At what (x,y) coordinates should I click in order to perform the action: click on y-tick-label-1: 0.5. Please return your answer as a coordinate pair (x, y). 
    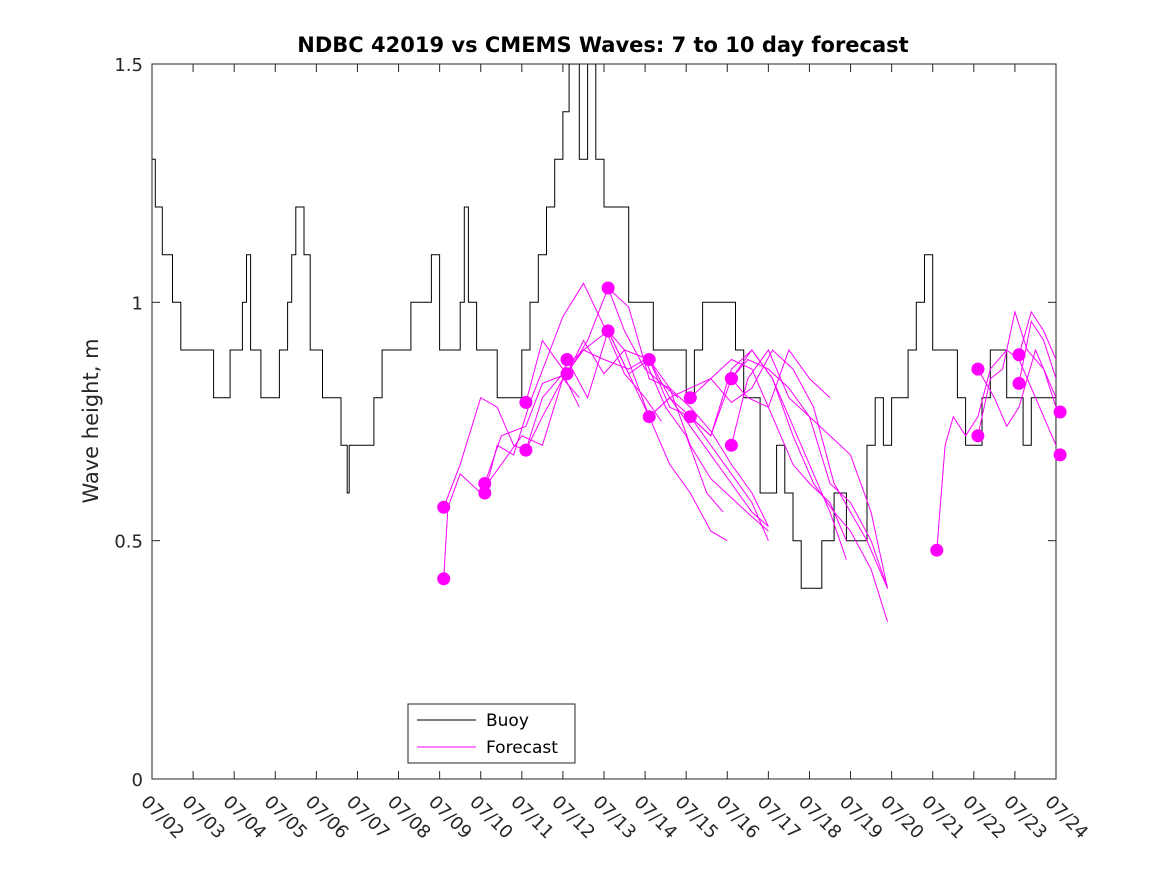
    Looking at the image, I should click on (128, 542).